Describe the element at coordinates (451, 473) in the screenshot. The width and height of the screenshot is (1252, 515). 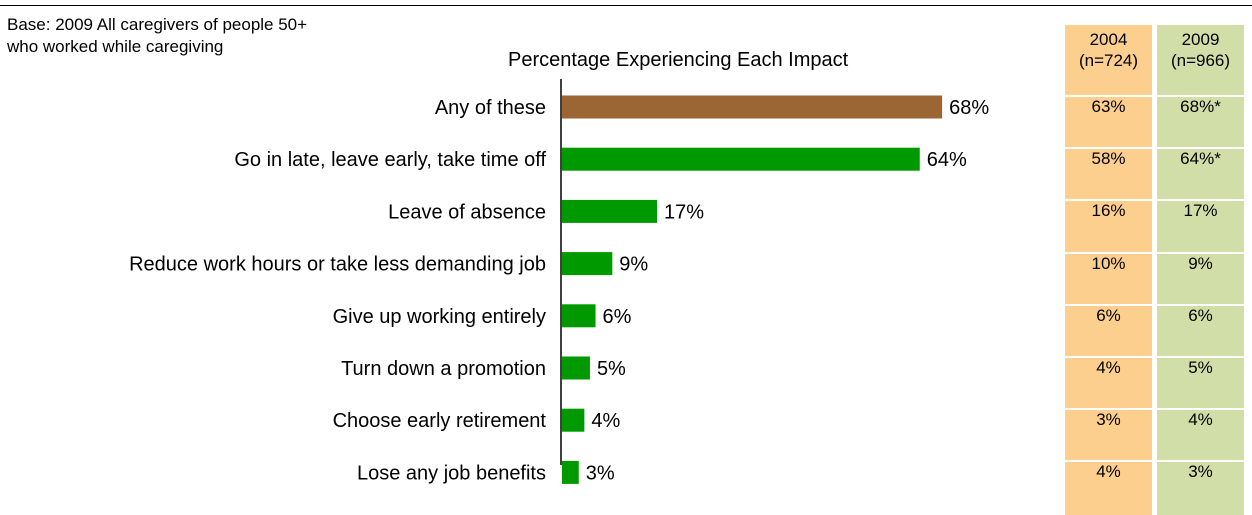
I see `category-label-lose-any-job-benefits: Lose any job benefits` at that location.